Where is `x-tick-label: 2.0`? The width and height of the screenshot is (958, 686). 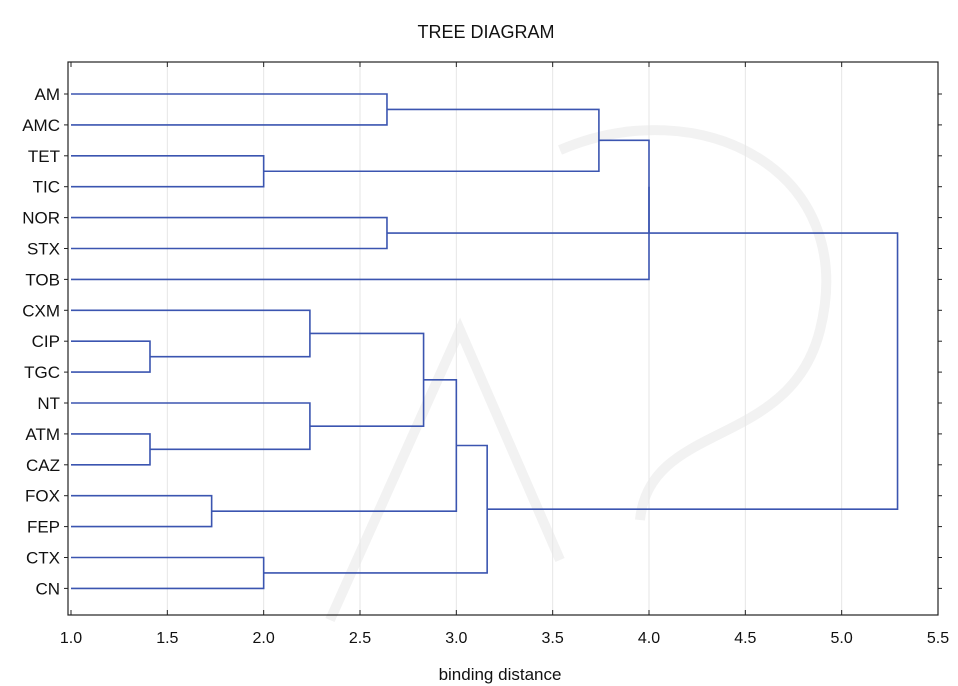
x-tick-label: 2.0 is located at coordinates (264, 638).